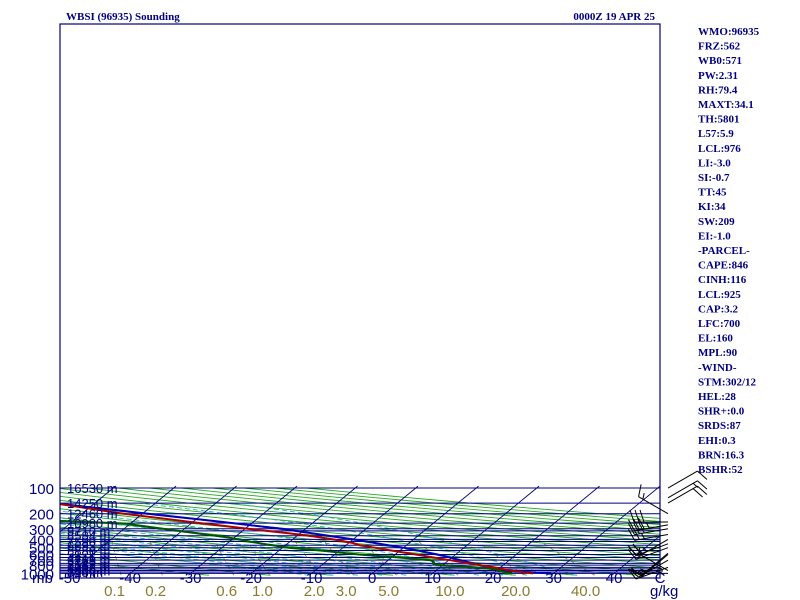 The image size is (800, 600). Describe the element at coordinates (41, 561) in the screenshot. I see `pressure-label: 700` at that location.